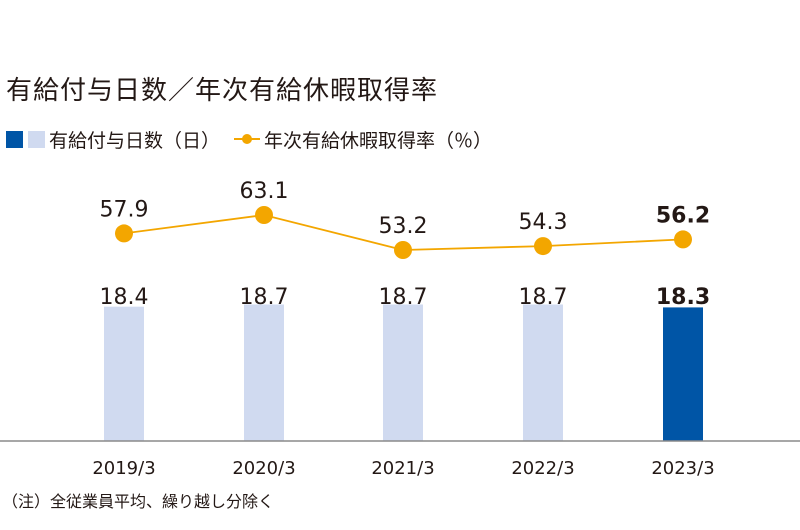 The image size is (800, 530). I want to click on bar-value-label-2021/3: 18.7, so click(403, 297).